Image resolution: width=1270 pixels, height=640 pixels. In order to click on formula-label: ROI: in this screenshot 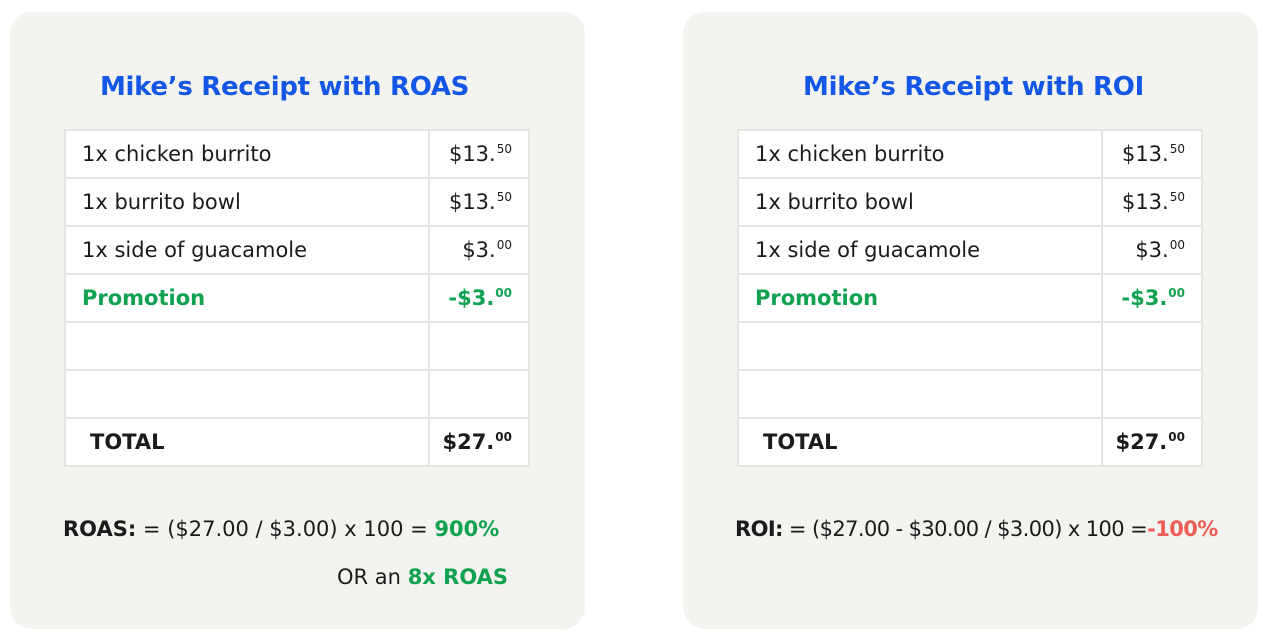, I will do `click(759, 529)`.